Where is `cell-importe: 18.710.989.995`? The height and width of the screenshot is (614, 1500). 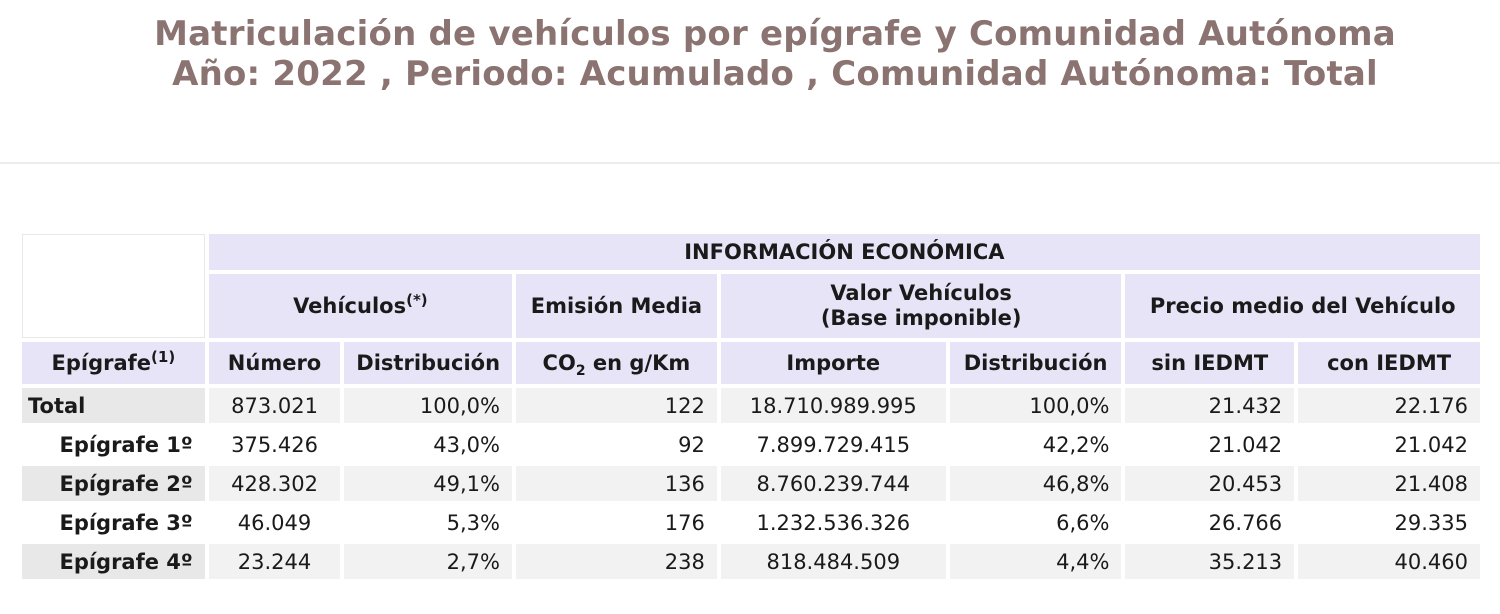
cell-importe: 18.710.989.995 is located at coordinates (833, 405).